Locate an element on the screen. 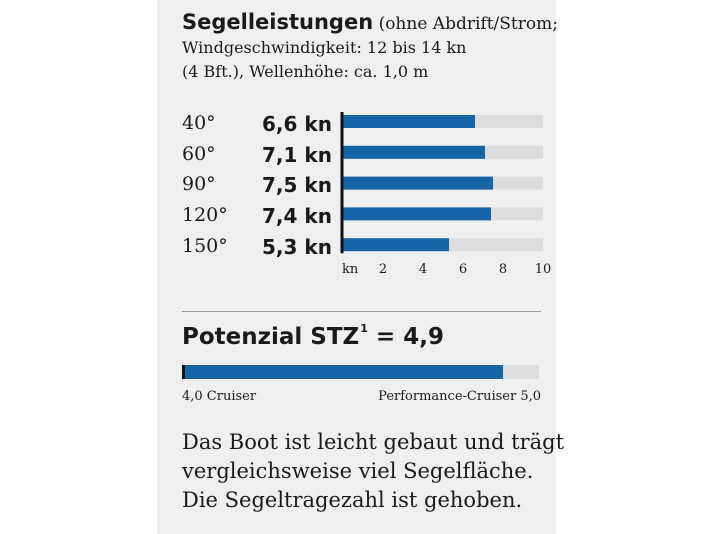 Image resolution: width=712 pixels, height=534 pixels. potential-fill is located at coordinates (343, 372).